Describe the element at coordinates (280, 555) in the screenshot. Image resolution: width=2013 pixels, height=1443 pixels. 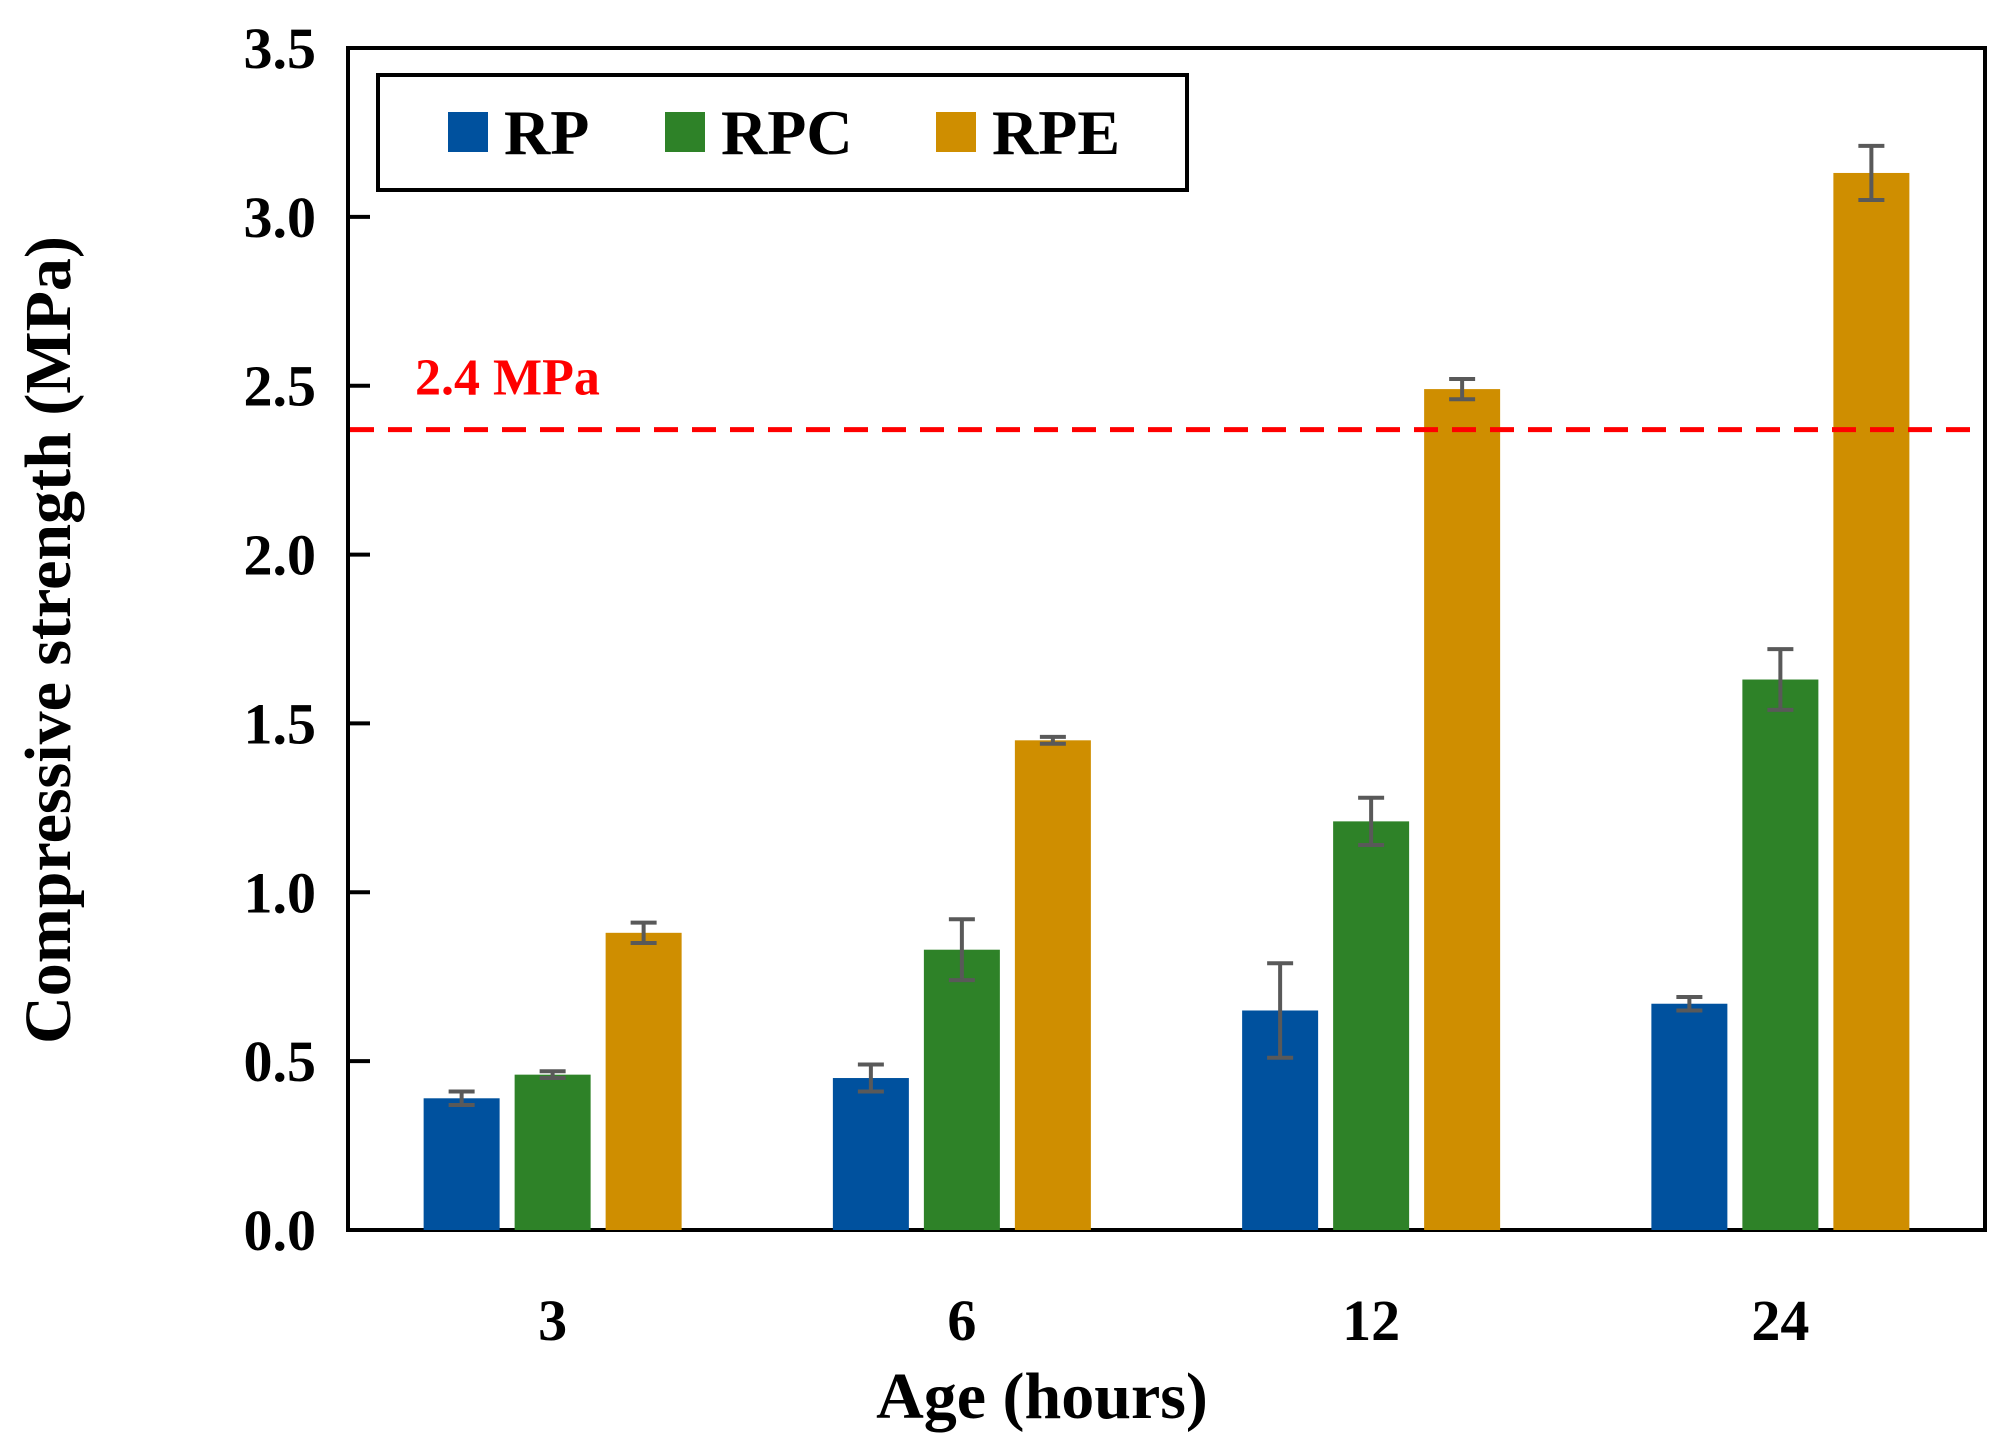
I see `y-tick-label: 2.0` at that location.